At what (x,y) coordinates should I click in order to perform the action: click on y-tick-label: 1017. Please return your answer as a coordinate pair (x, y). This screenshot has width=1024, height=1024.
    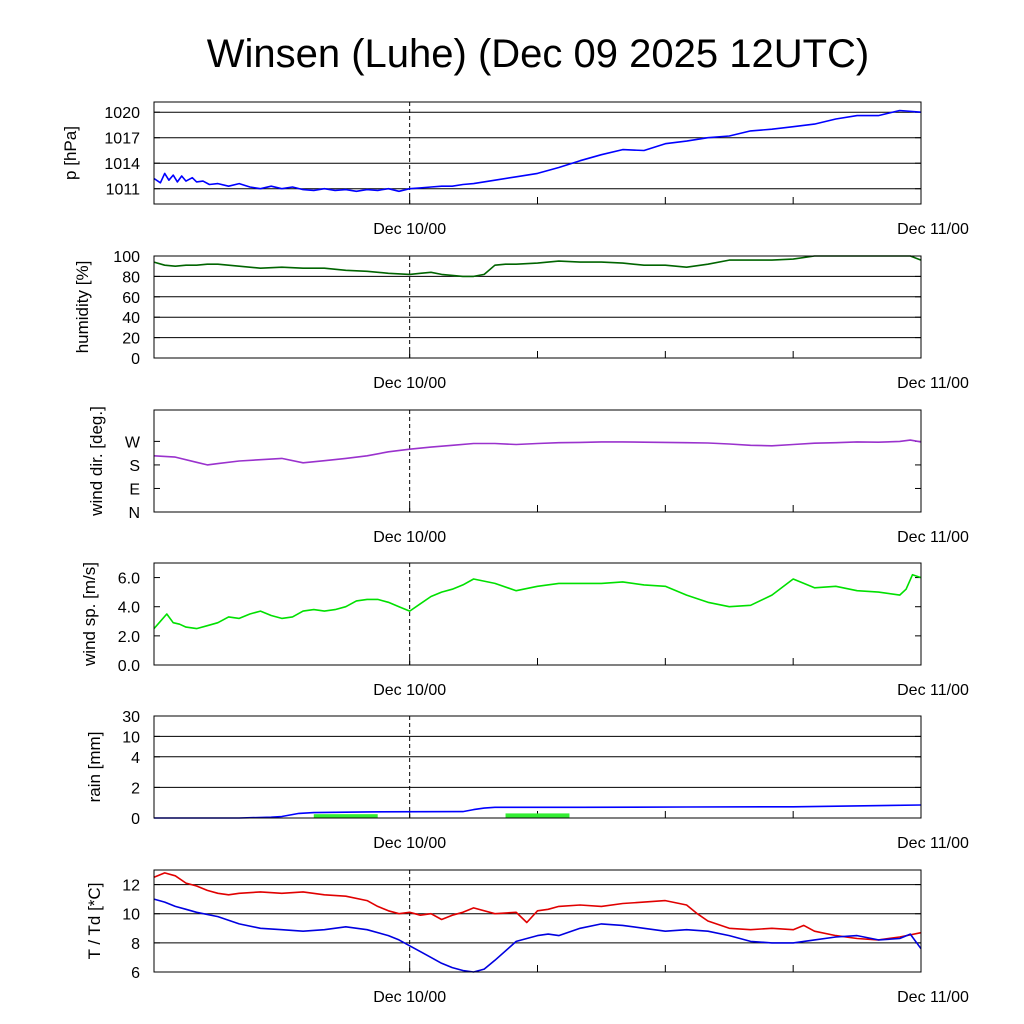
    Looking at the image, I should click on (122, 139).